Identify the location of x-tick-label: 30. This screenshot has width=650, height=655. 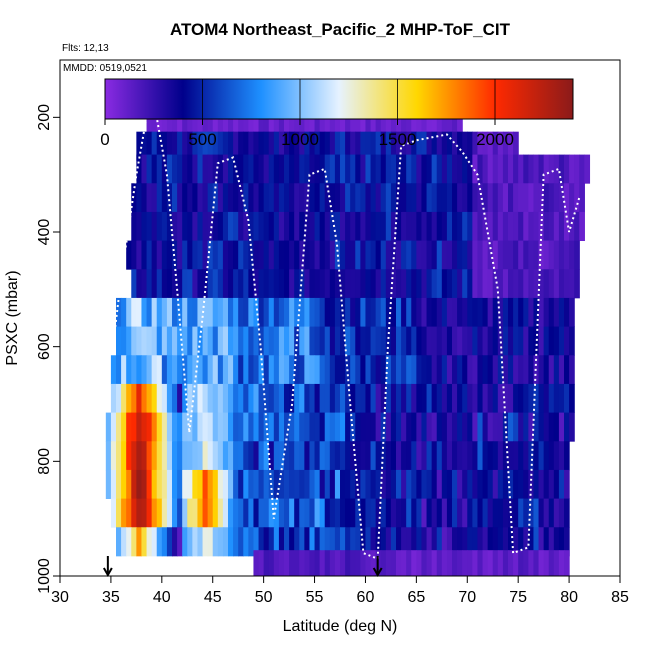
(60, 597).